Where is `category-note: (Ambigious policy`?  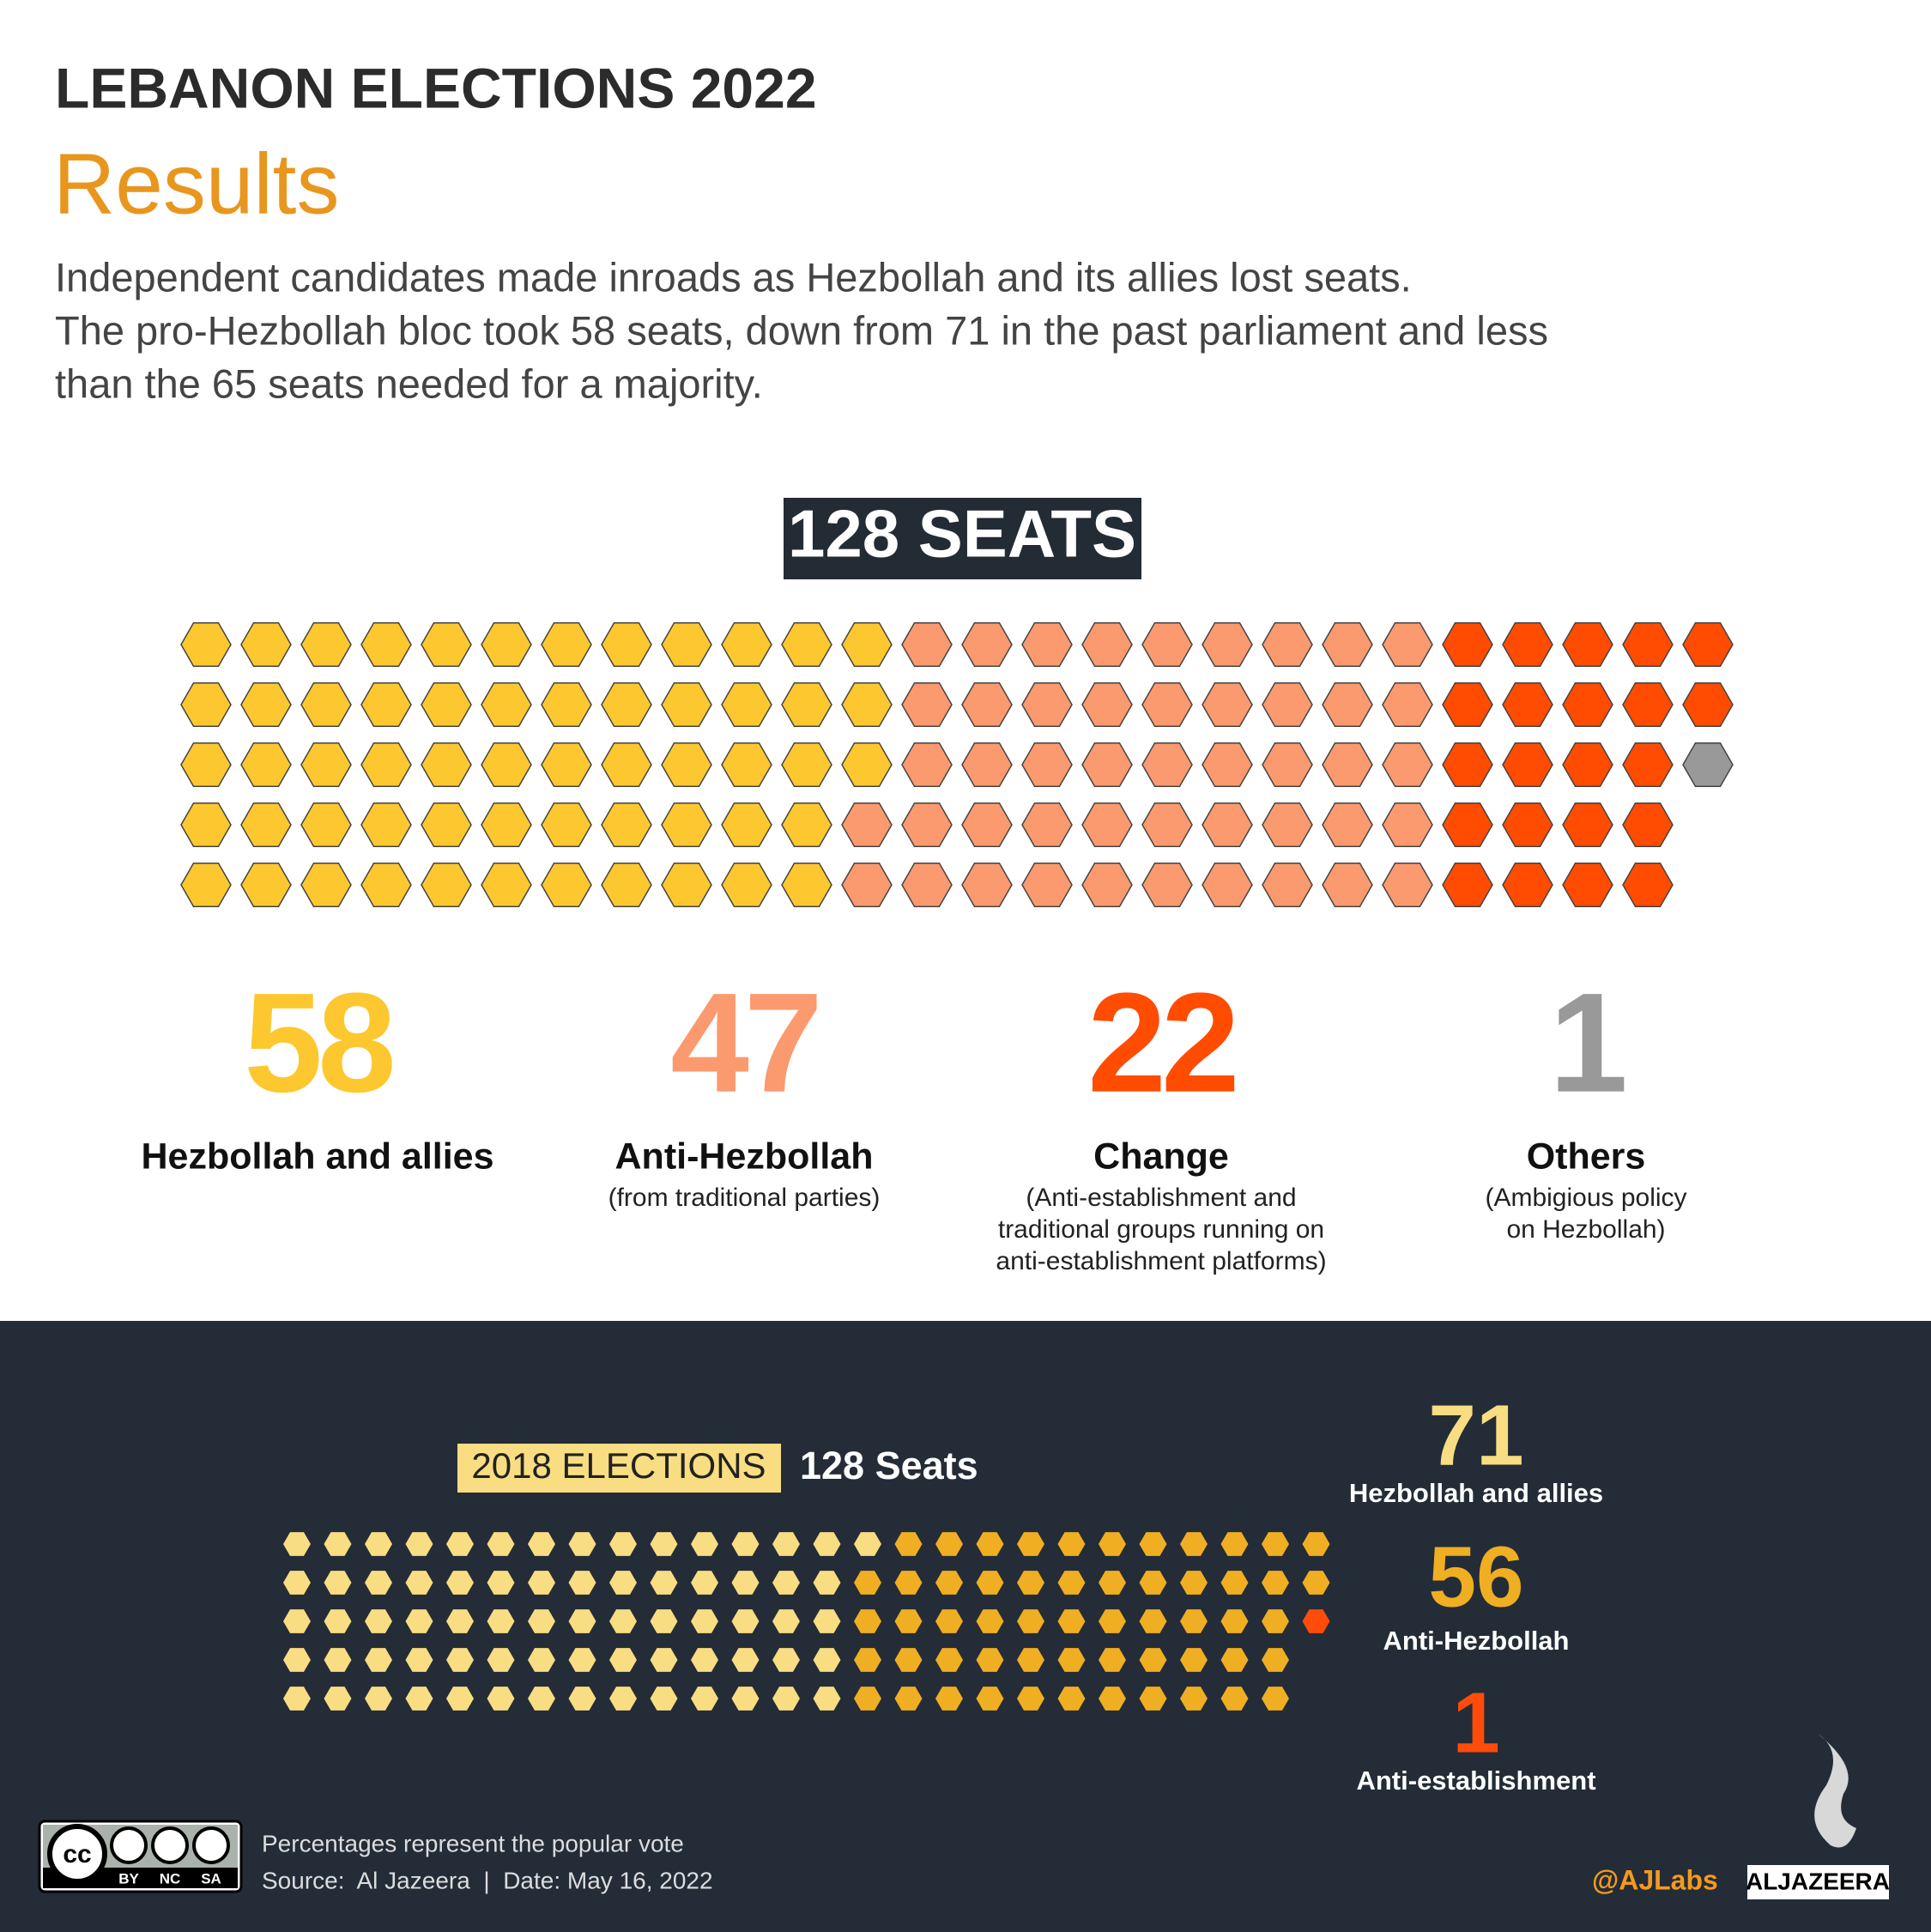 category-note: (Ambigious policy is located at coordinates (1585, 1198).